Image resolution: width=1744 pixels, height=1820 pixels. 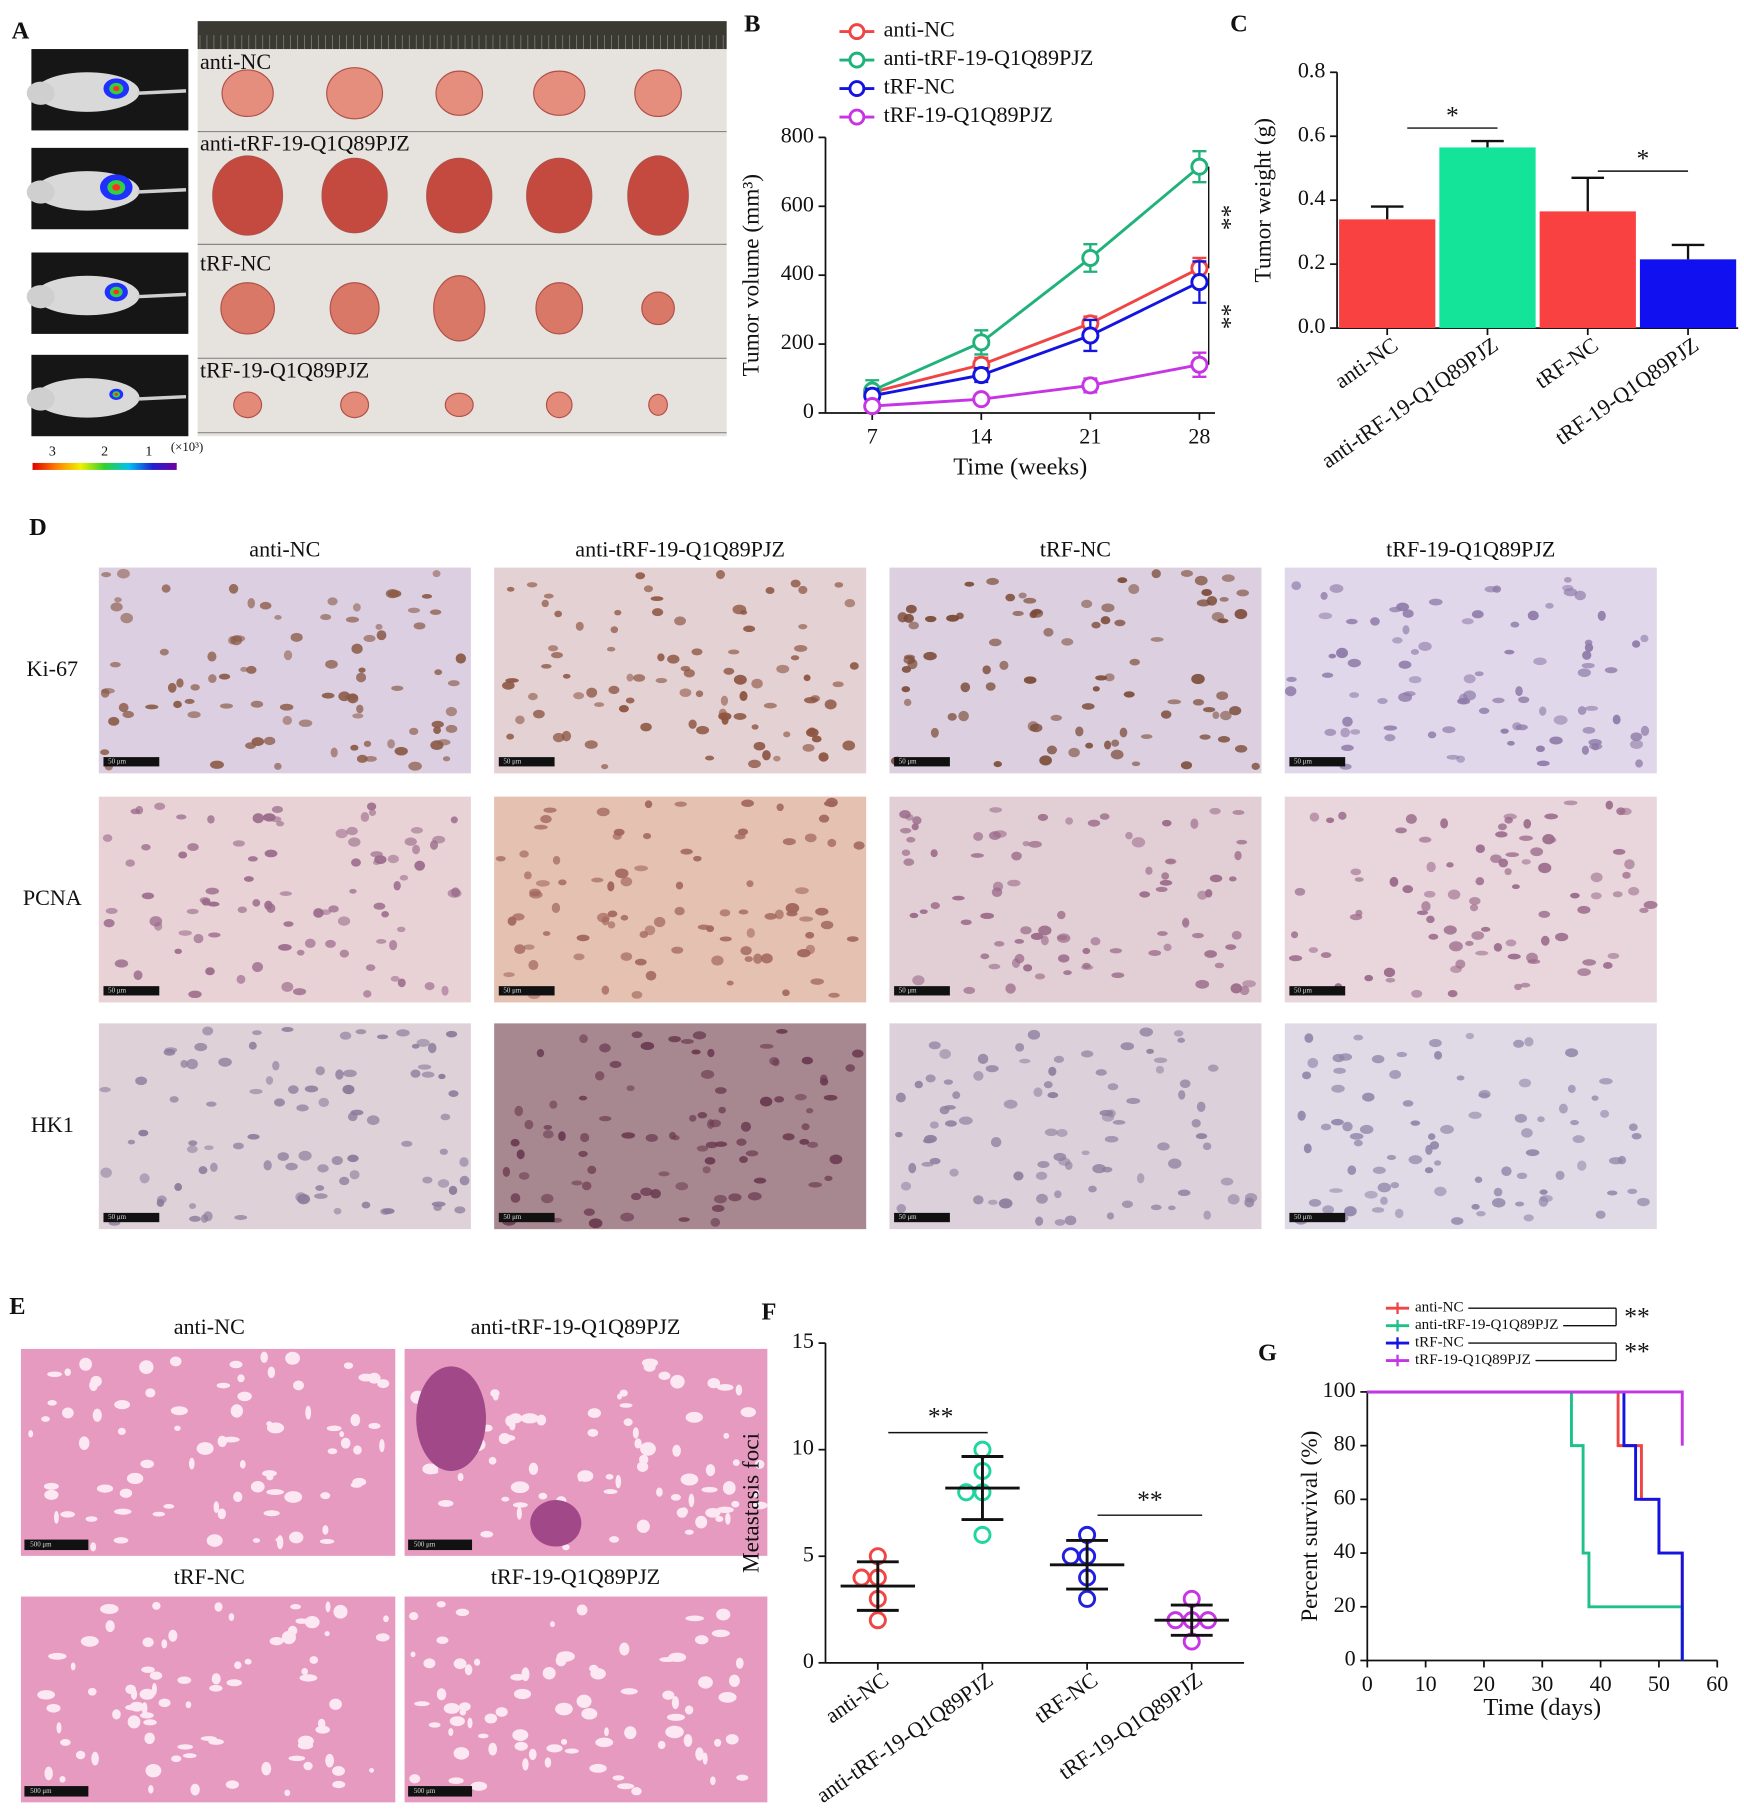 I want to click on y-tick-label: 400, so click(x=797, y=272).